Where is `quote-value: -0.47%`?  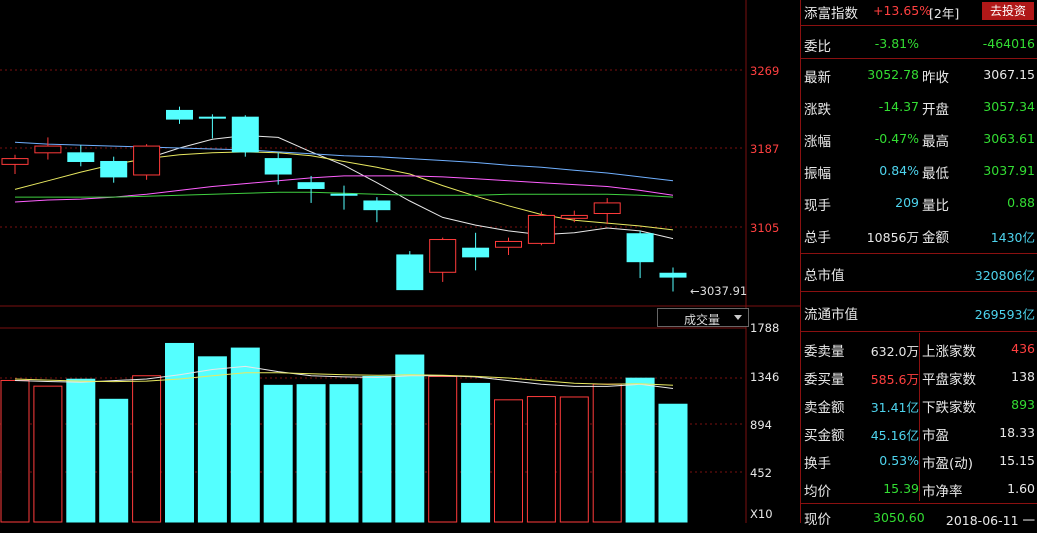
quote-value: -0.47% is located at coordinates (896, 138).